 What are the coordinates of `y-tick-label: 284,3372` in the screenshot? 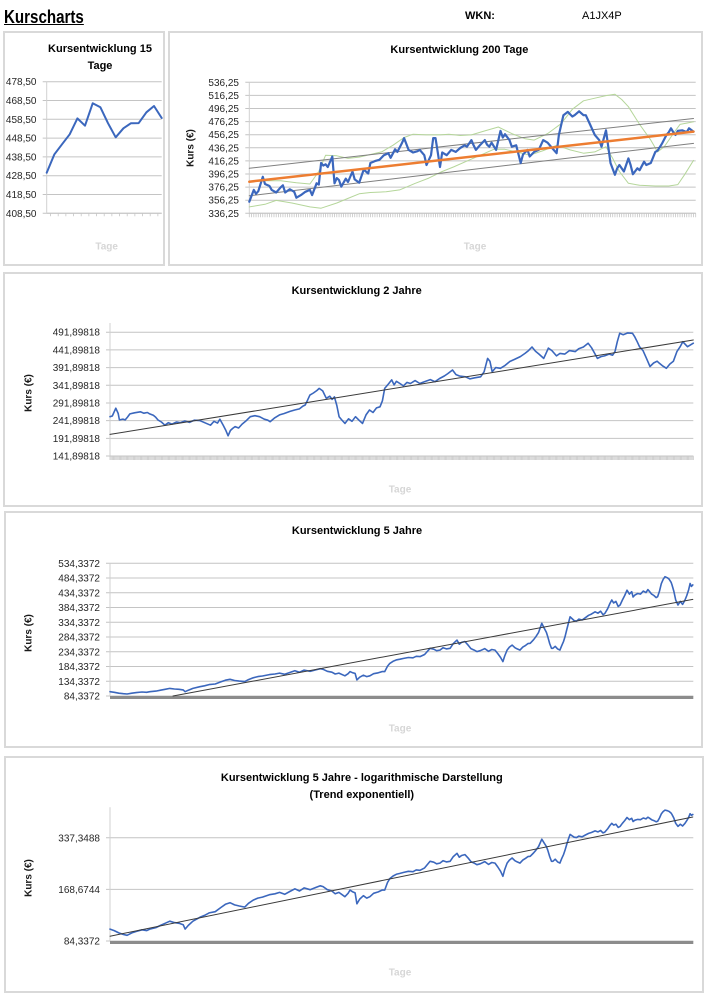 It's located at (79, 638).